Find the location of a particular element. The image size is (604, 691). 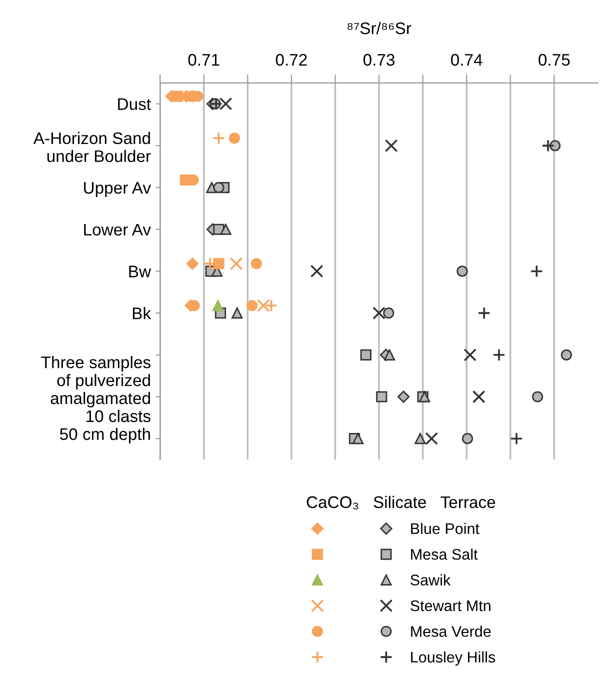

x-tick-label: 0.71 is located at coordinates (204, 60).